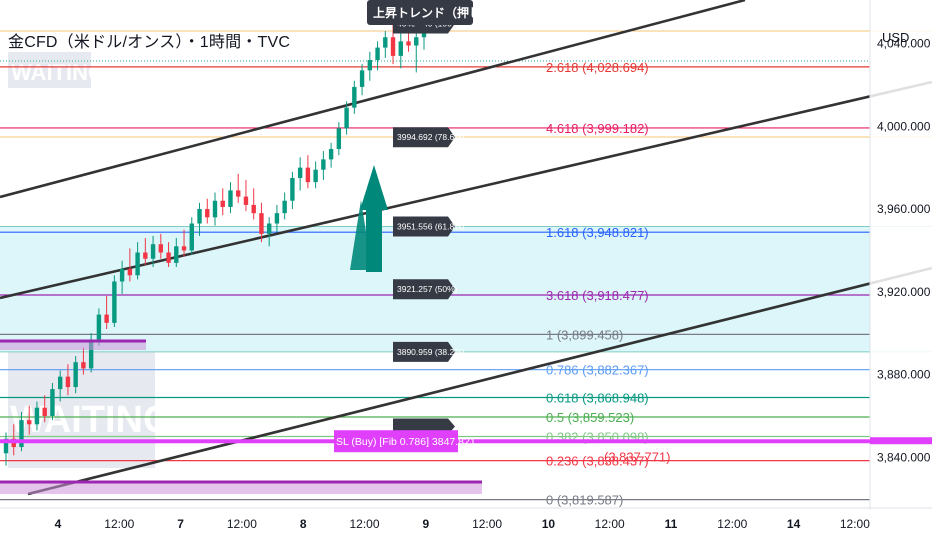  I want to click on watermark-box-bottom, so click(81, 410).